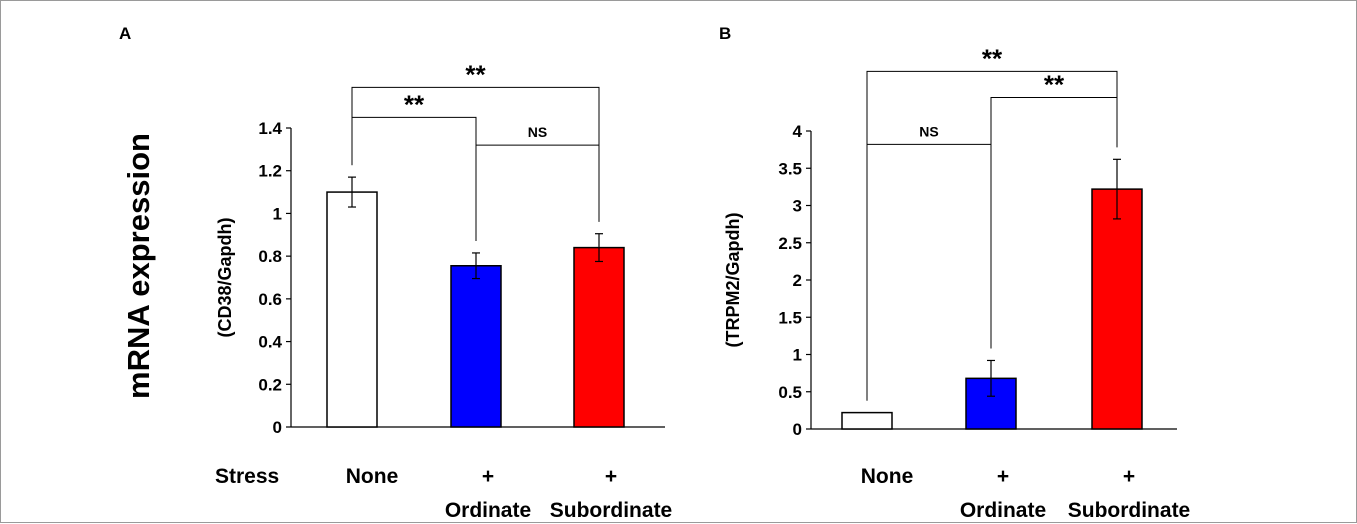  I want to click on y-tick-label: 1.5, so click(790, 317).